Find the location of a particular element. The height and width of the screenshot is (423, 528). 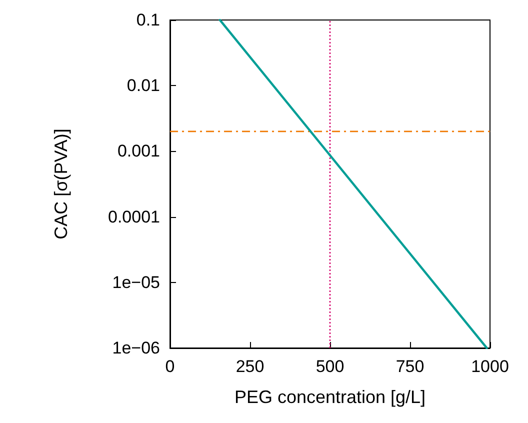

y-tick-label: 1e−05 is located at coordinates (136, 282).